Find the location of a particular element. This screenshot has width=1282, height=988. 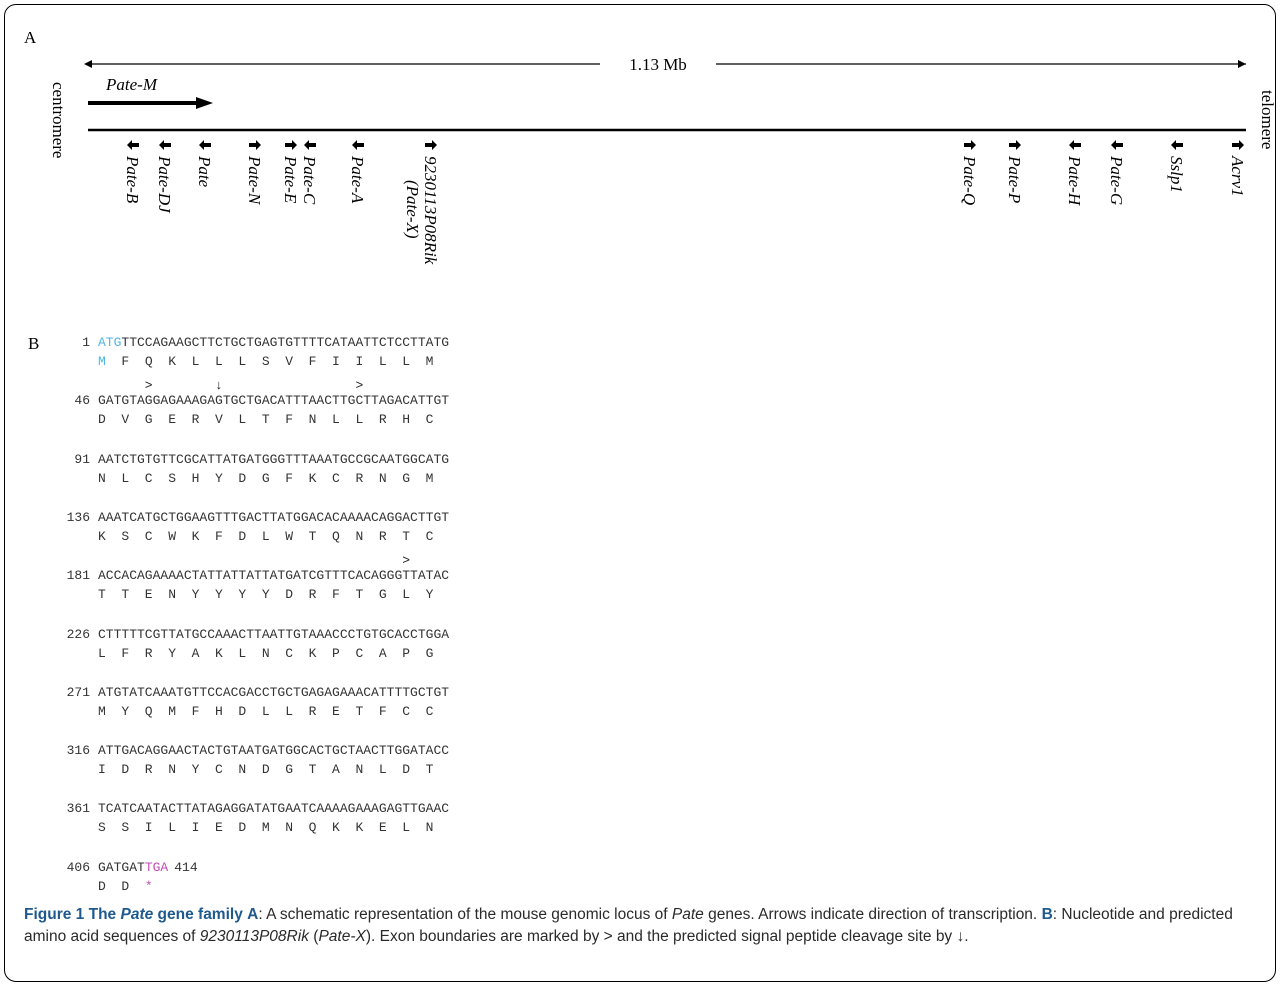

gene-label-pate-e: Pate-E is located at coordinates (290, 179).